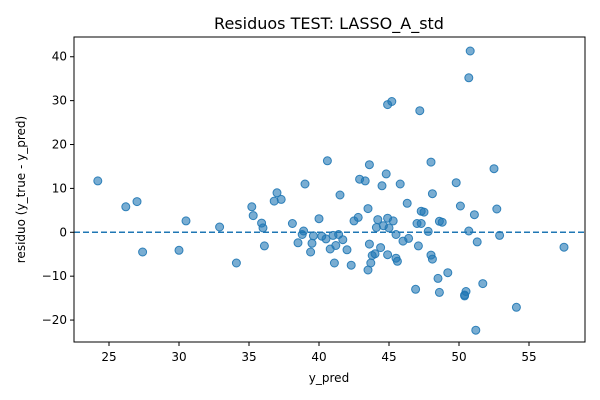 The height and width of the screenshot is (400, 600). I want to click on y-tick-label: 30, so click(59, 101).